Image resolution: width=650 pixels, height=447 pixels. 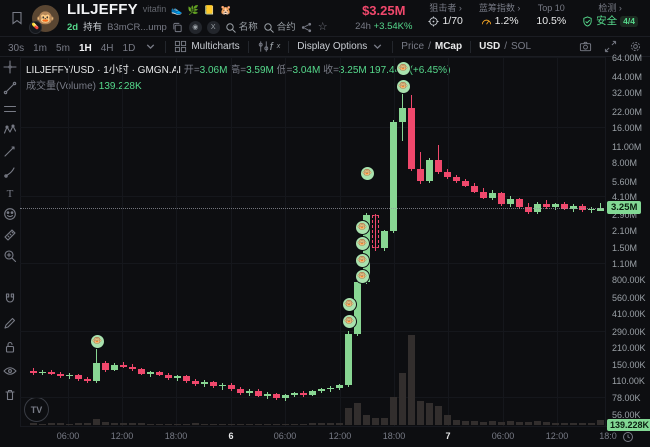 I want to click on clock-icon, so click(x=628, y=437).